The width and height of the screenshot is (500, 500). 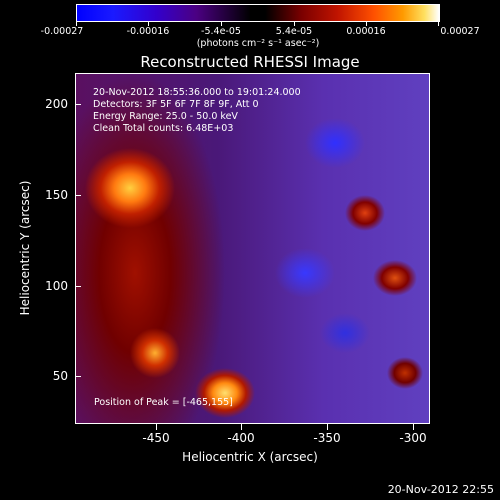 What do you see at coordinates (60, 376) in the screenshot?
I see `y-tick-label: 50` at bounding box center [60, 376].